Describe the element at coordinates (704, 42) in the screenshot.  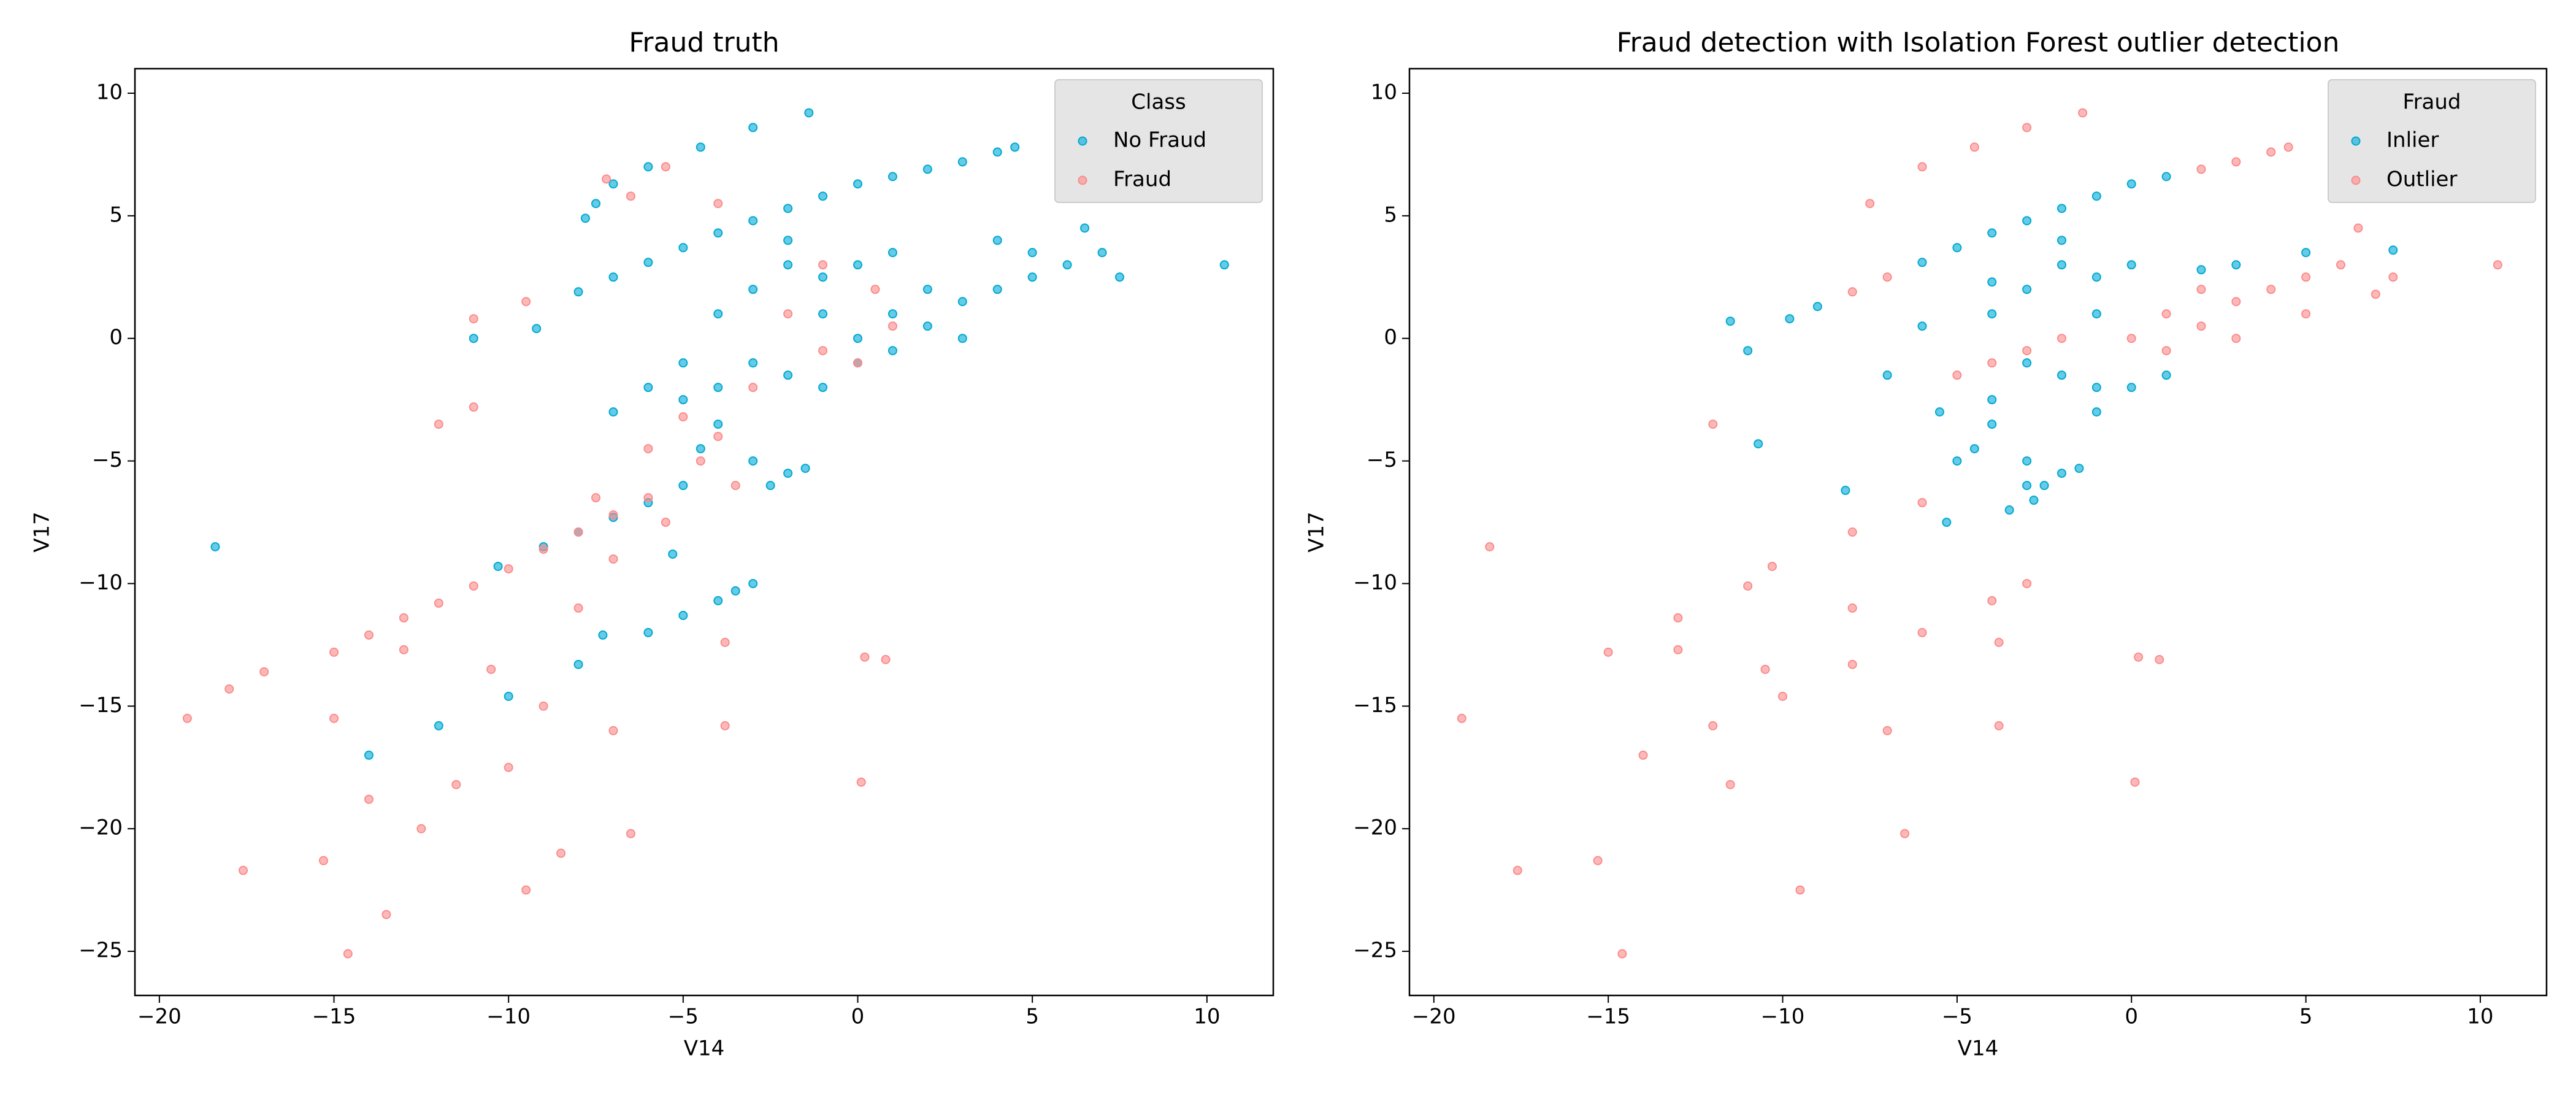
I see `chart-title: Fraud truth` at that location.